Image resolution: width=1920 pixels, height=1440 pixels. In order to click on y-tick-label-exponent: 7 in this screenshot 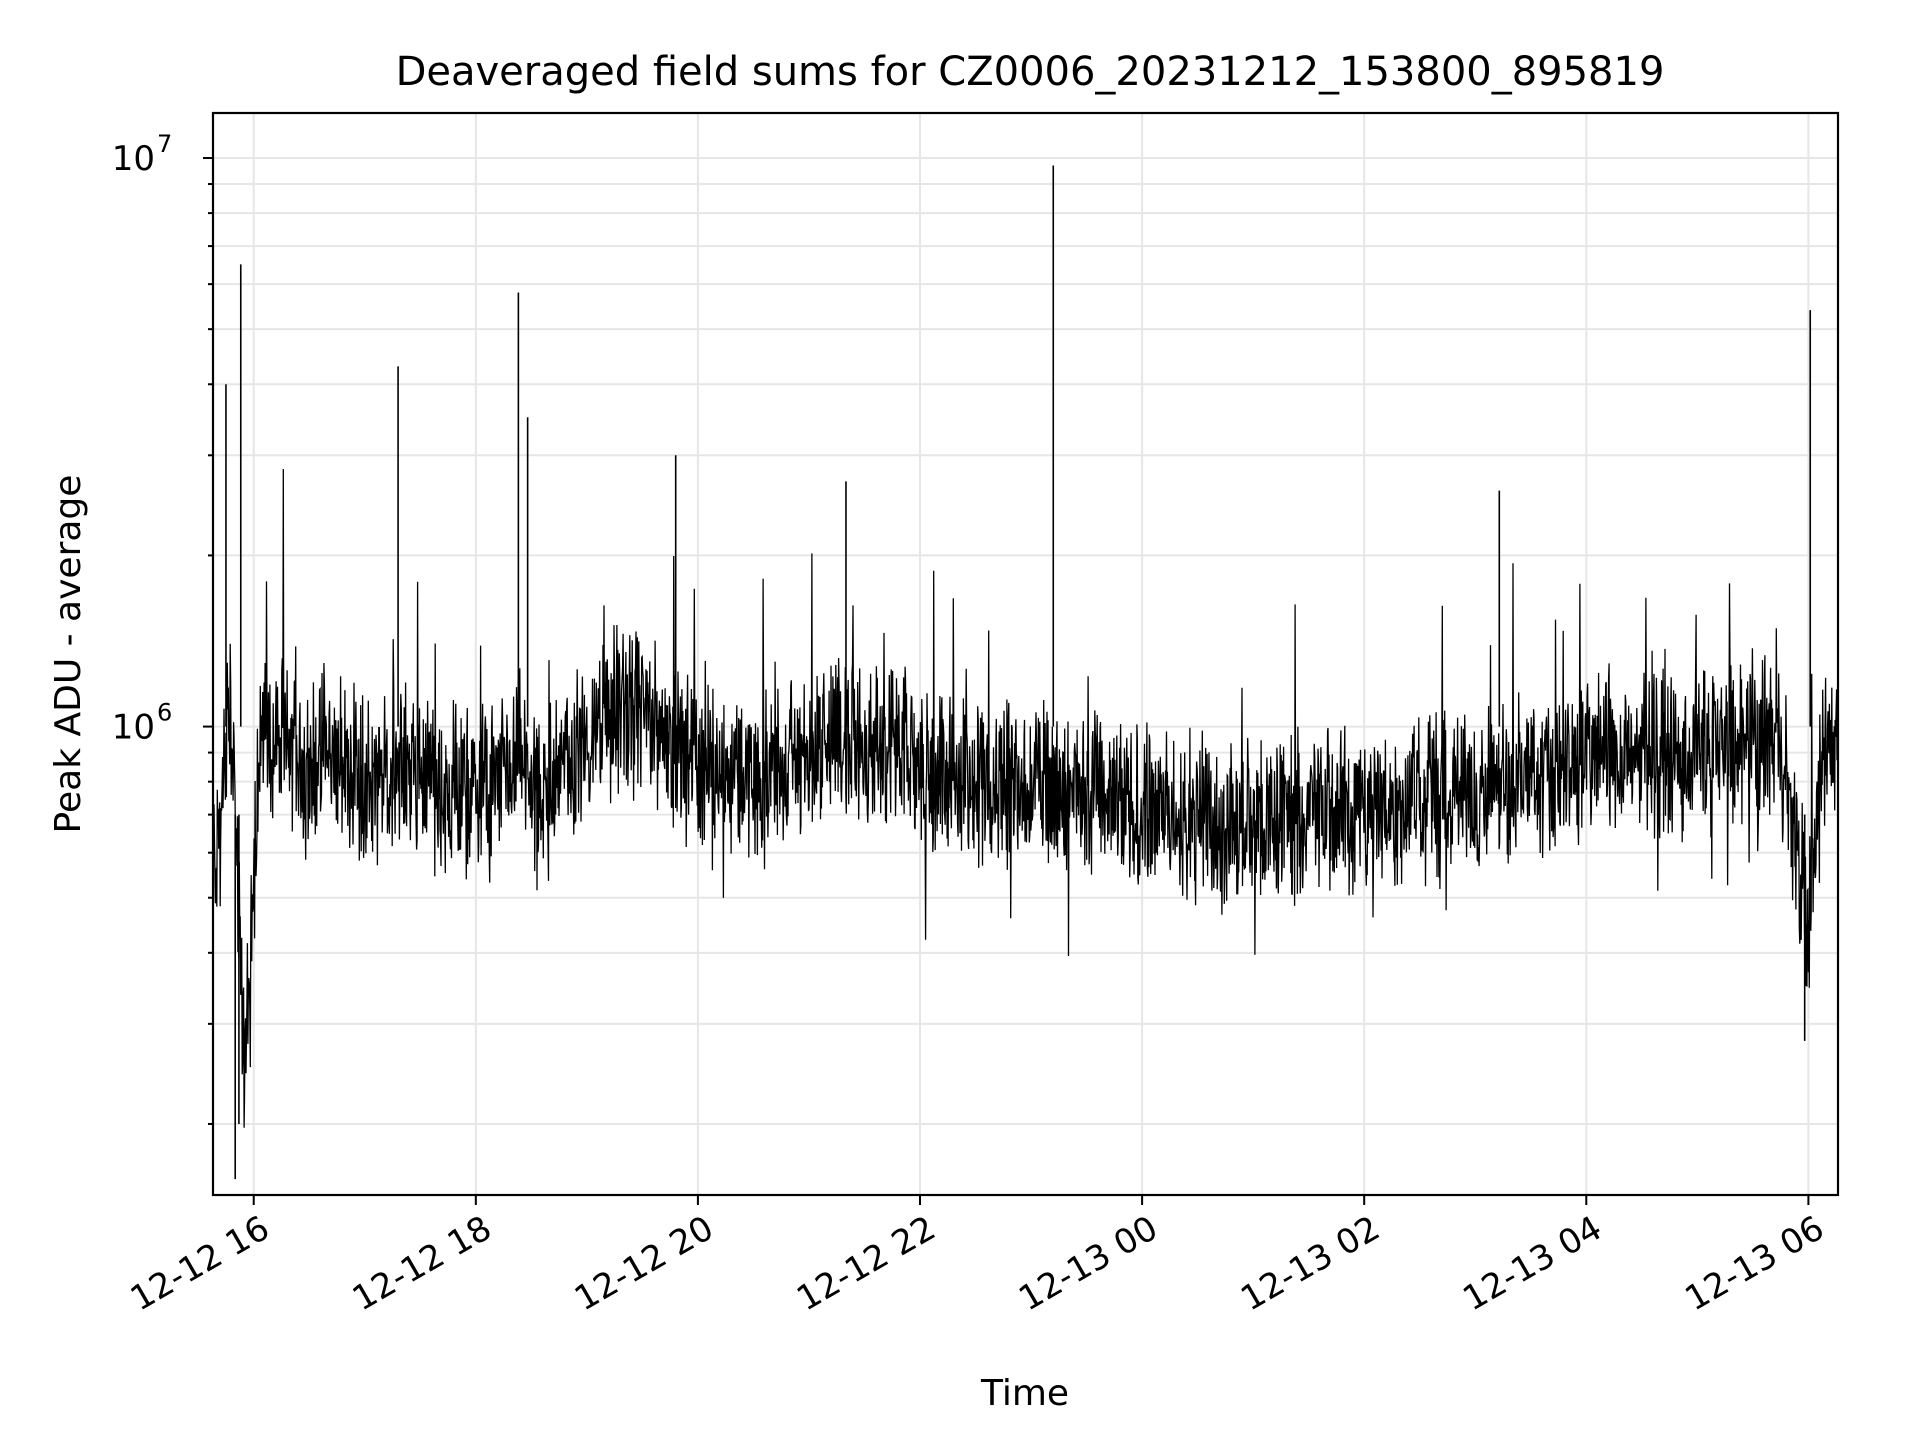, I will do `click(164, 144)`.